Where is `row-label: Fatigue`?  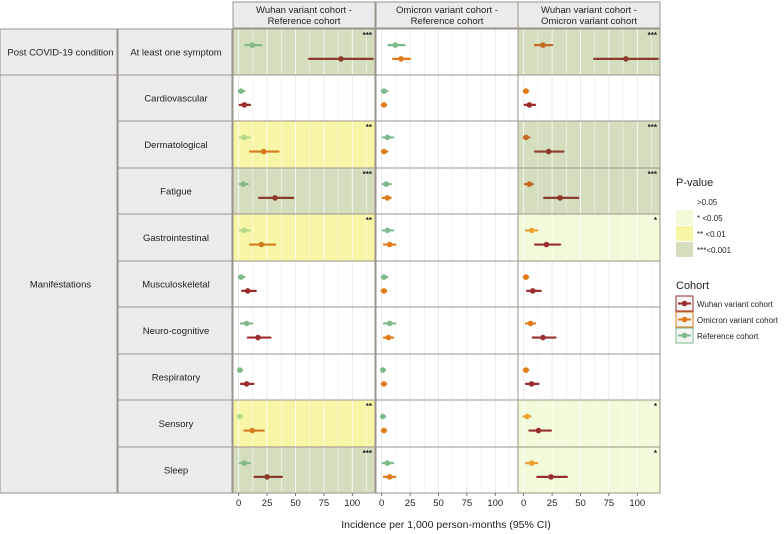
row-label: Fatigue is located at coordinates (176, 192).